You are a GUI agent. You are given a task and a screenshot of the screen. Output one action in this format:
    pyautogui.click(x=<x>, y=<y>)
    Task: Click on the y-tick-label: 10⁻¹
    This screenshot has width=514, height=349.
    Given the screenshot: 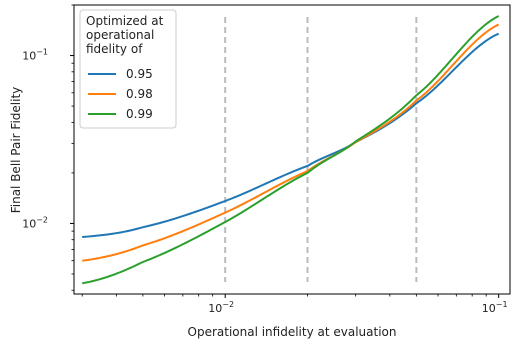 What is the action you would take?
    pyautogui.click(x=35, y=55)
    